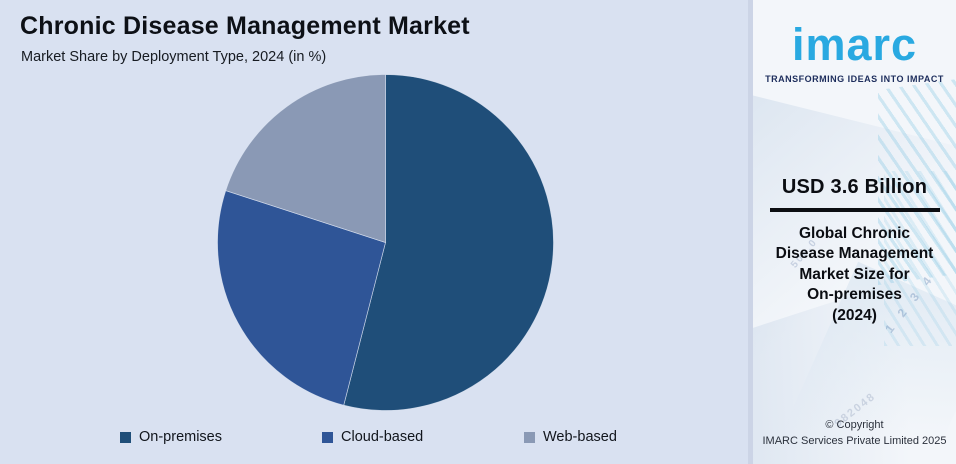 This screenshot has width=956, height=464. I want to click on callout-divider, so click(854, 209).